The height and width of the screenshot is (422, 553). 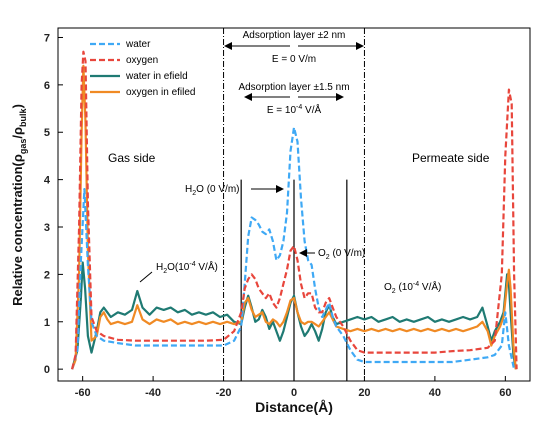 What do you see at coordinates (138, 44) in the screenshot?
I see `legend-label-water: water` at bounding box center [138, 44].